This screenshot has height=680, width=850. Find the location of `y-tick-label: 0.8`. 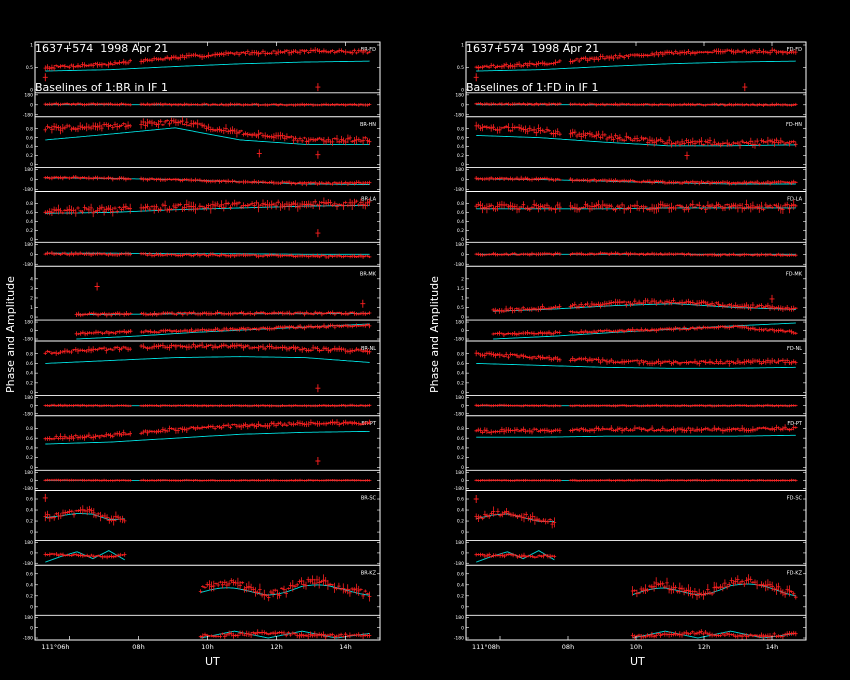

y-tick-label: 0.8 is located at coordinates (29, 204).